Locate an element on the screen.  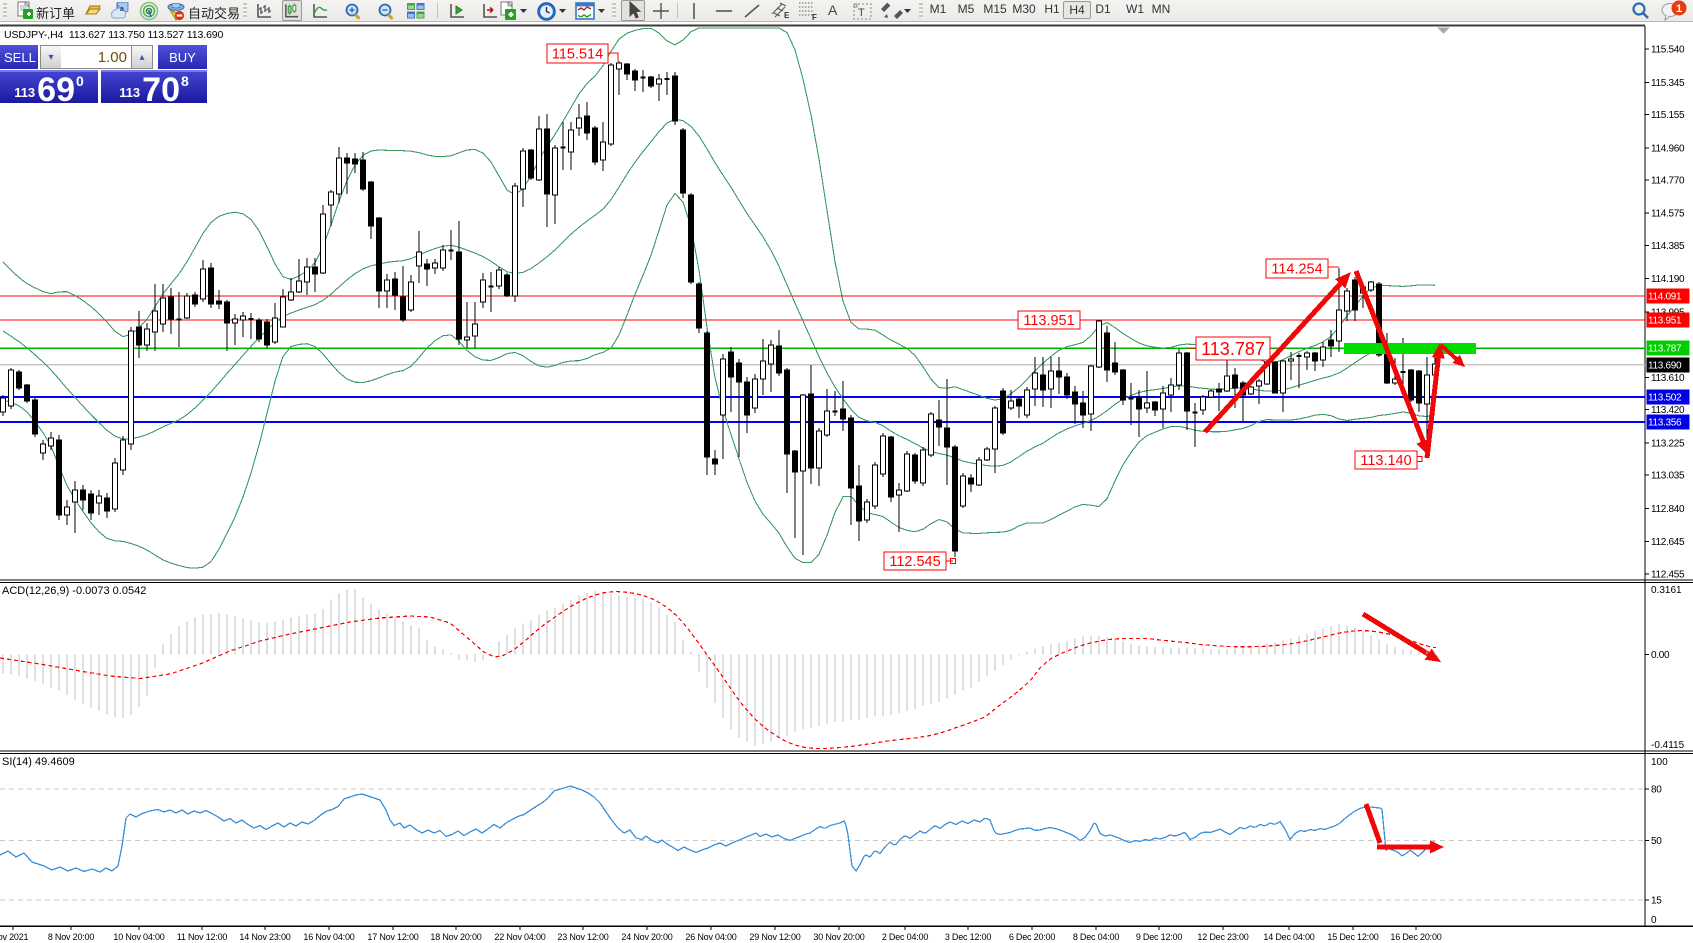
svg-text: 50 is located at coordinates (1656, 841).